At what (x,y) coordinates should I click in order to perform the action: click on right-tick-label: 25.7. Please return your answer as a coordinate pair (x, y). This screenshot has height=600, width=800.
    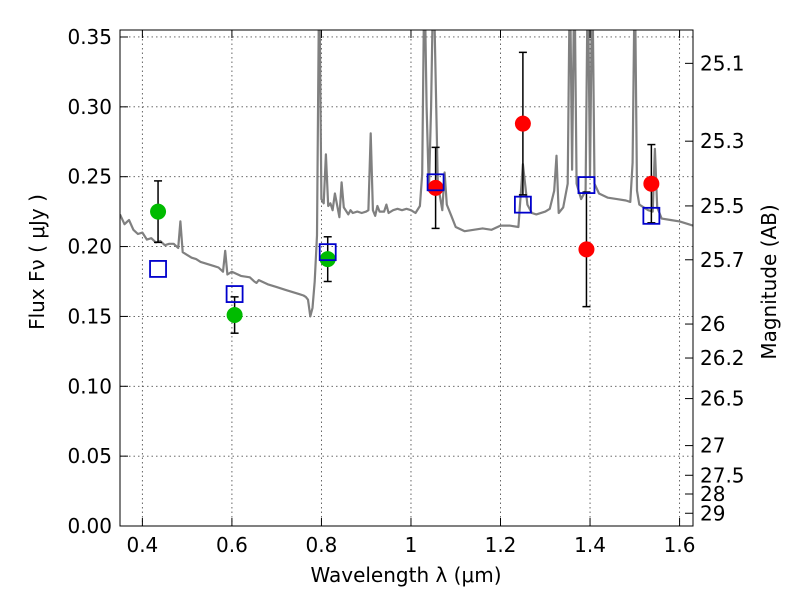
    Looking at the image, I should click on (722, 260).